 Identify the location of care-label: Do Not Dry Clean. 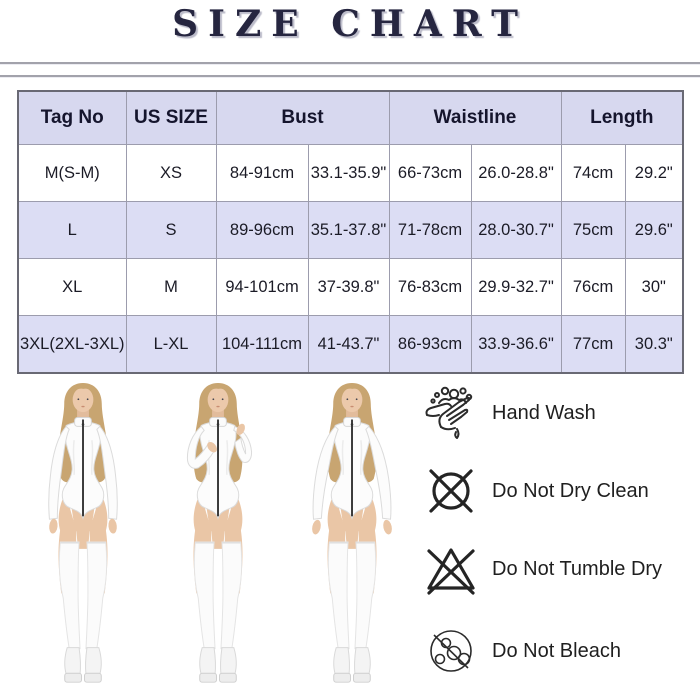
(570, 490).